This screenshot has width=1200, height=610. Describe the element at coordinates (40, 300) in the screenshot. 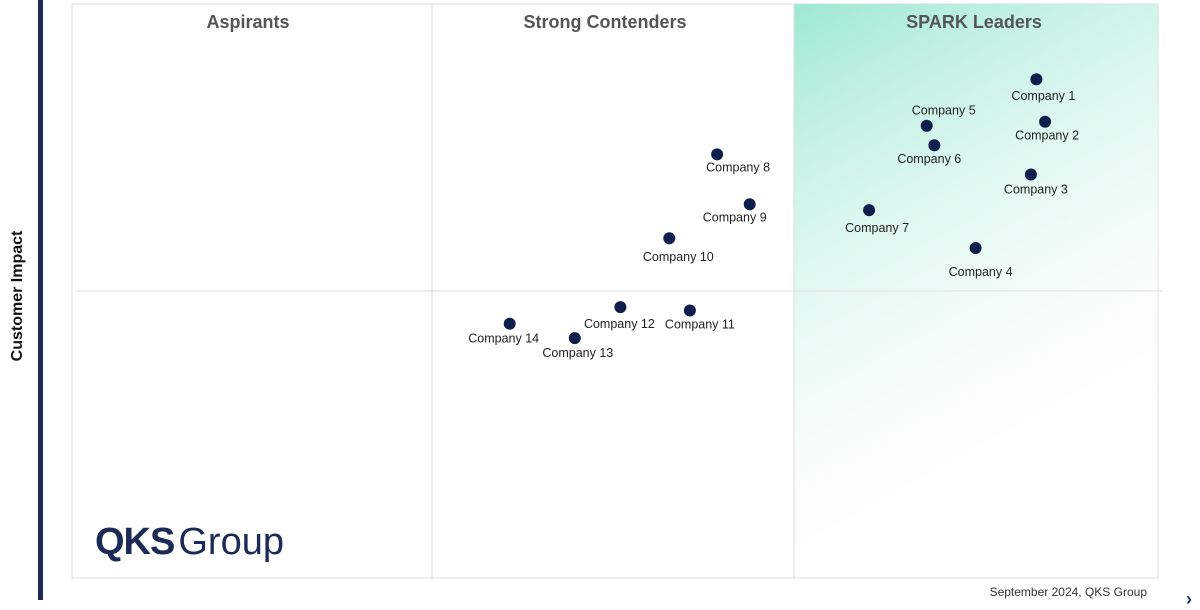

I see `y-axis-line` at that location.